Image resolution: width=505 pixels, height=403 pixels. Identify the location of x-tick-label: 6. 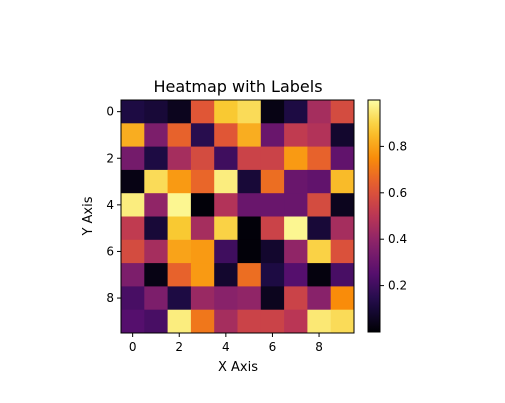
(273, 347).